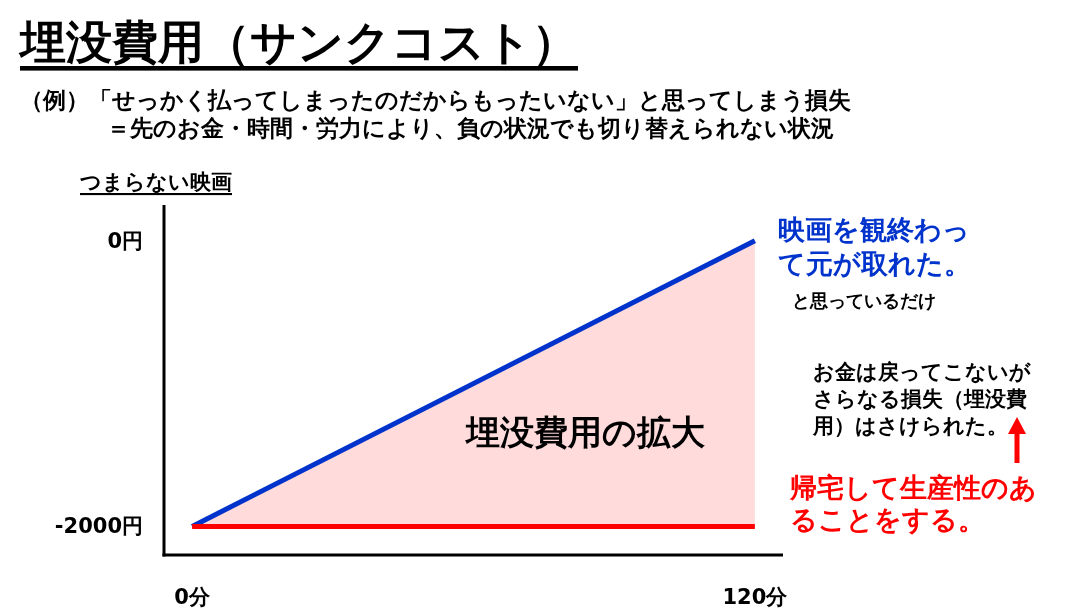 The height and width of the screenshot is (616, 1084). Describe the element at coordinates (125, 240) in the screenshot. I see `ytick: 0円` at that location.